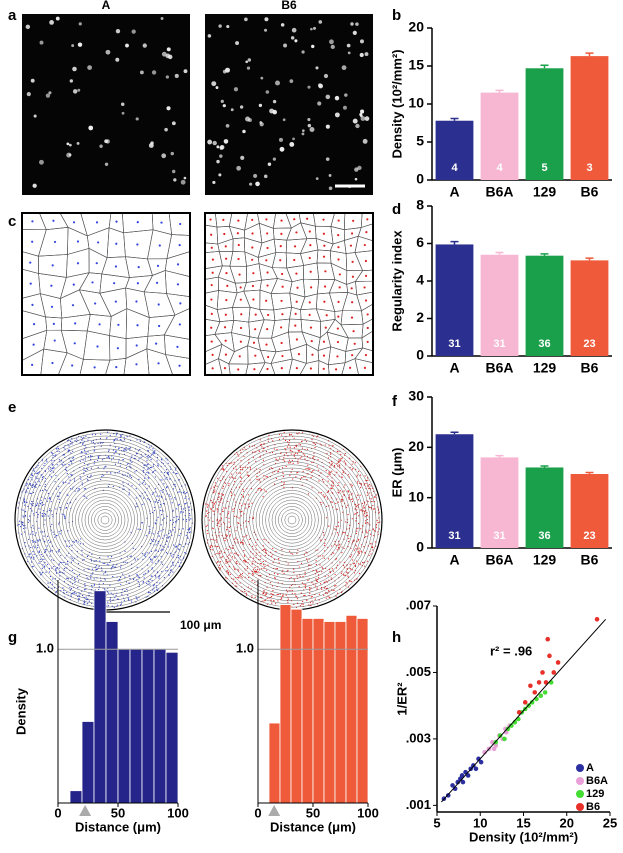 Image resolution: width=623 pixels, height=853 pixels. What do you see at coordinates (590, 560) in the screenshot?
I see `x-tick-label: B6` at bounding box center [590, 560].